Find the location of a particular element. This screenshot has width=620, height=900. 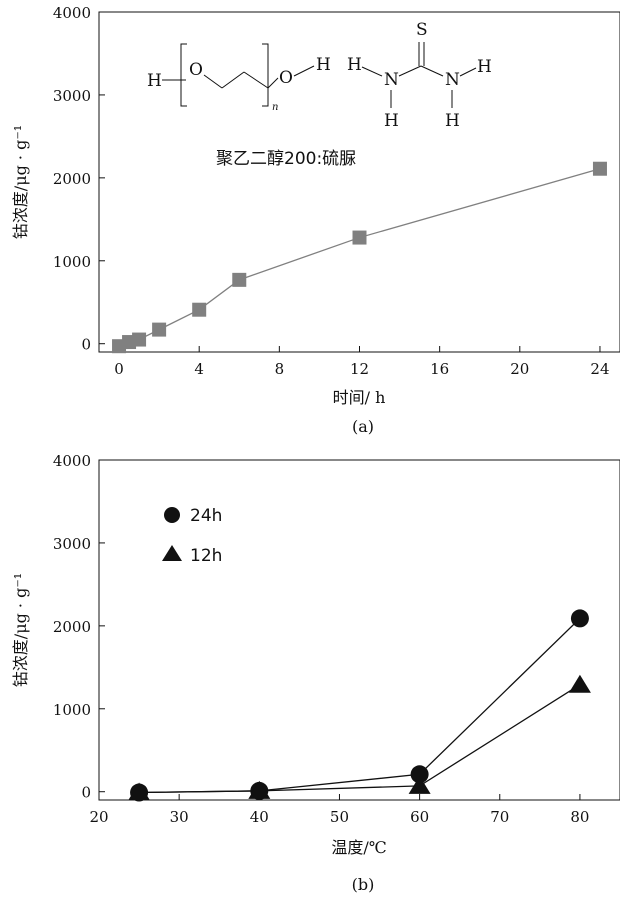

x-tick-label: 8 is located at coordinates (280, 369).